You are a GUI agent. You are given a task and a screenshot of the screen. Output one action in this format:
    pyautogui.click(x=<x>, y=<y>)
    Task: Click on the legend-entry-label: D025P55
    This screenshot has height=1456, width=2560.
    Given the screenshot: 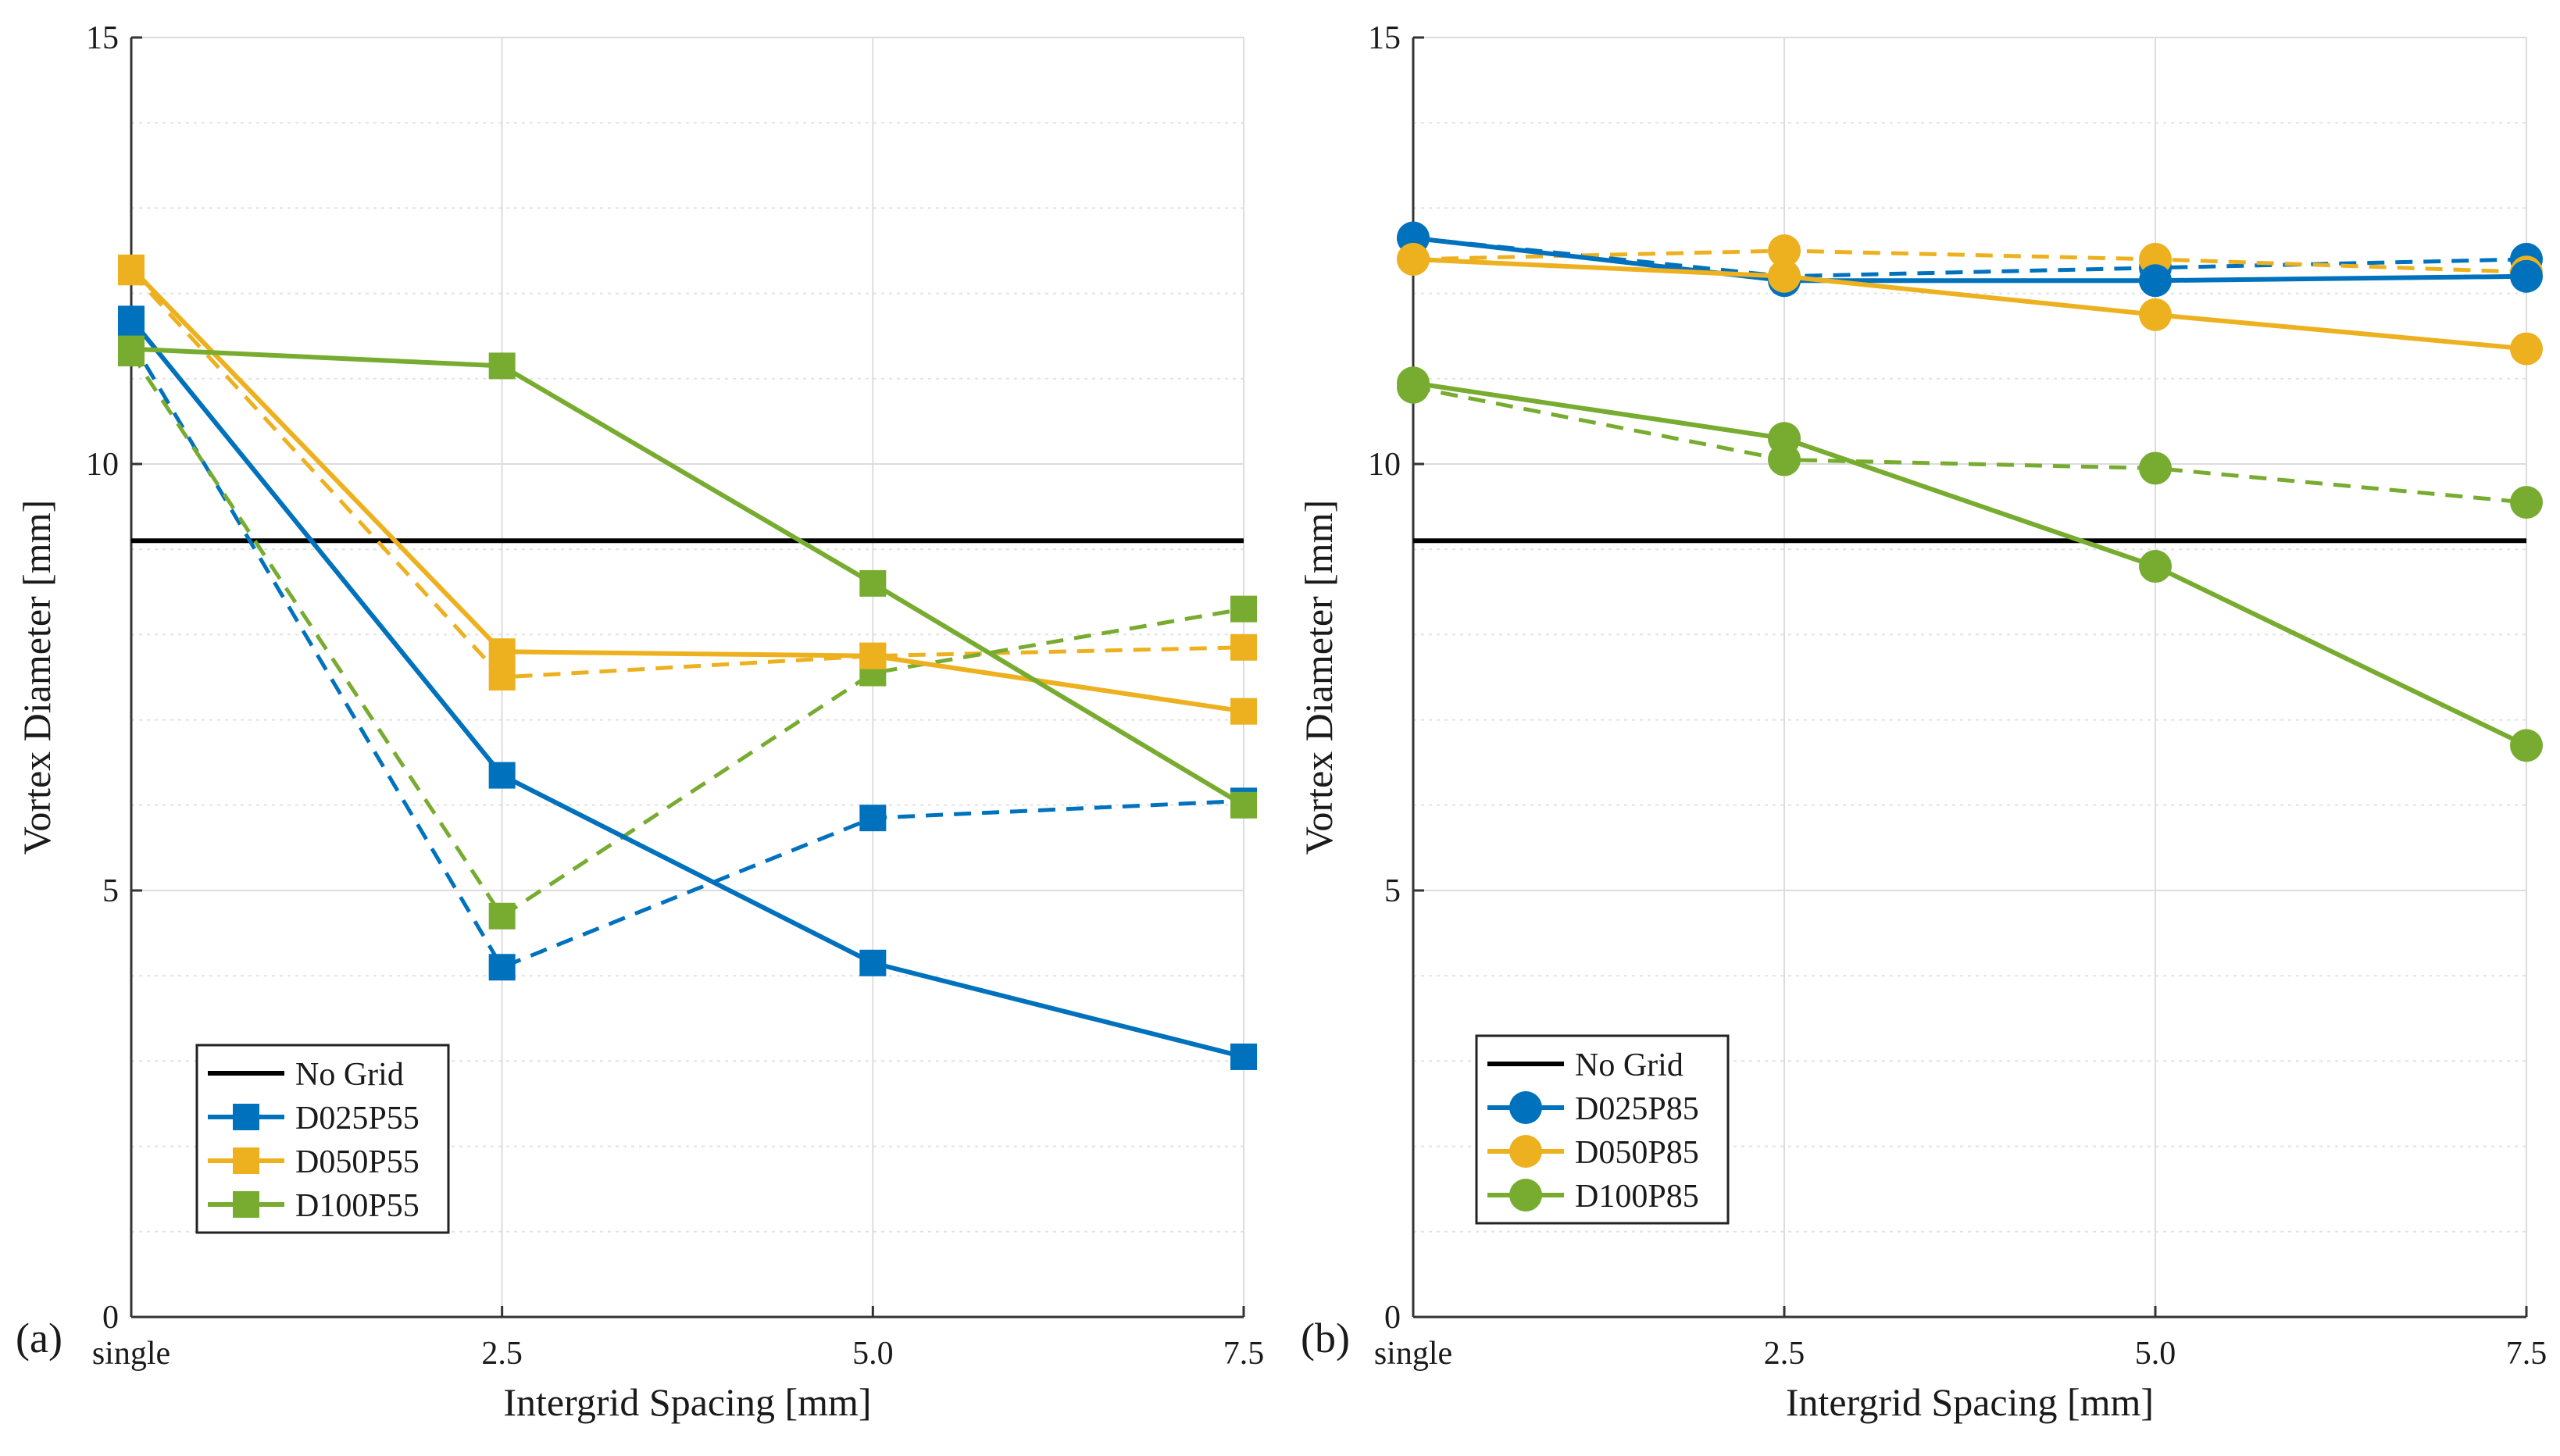 What is the action you would take?
    pyautogui.click(x=357, y=1119)
    